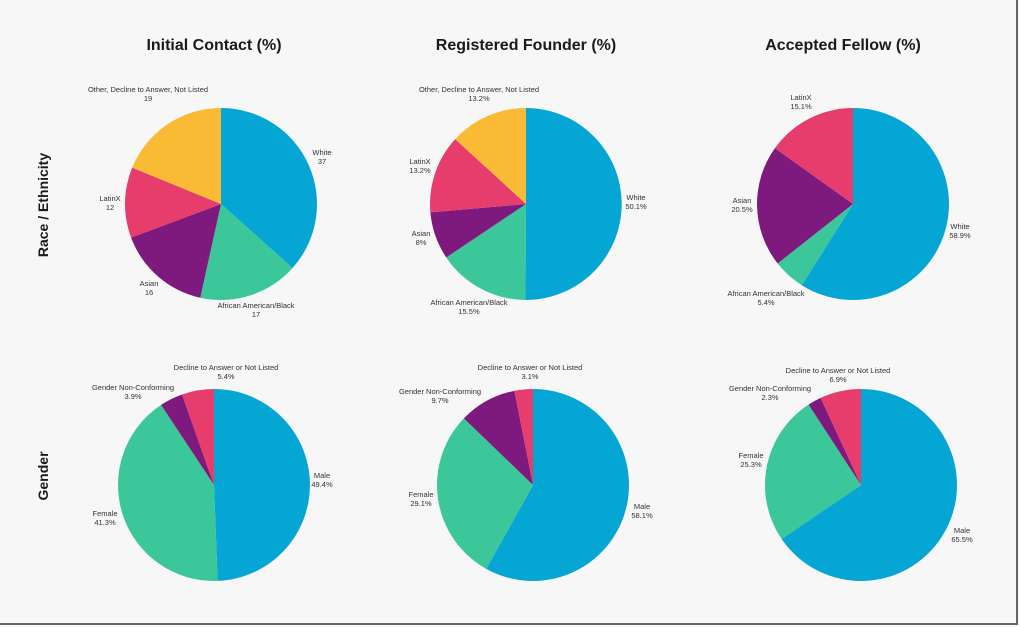 This screenshot has width=1020, height=627. I want to click on slice-value-decline-to-answer-or-not-listed: 5.4%, so click(225, 376).